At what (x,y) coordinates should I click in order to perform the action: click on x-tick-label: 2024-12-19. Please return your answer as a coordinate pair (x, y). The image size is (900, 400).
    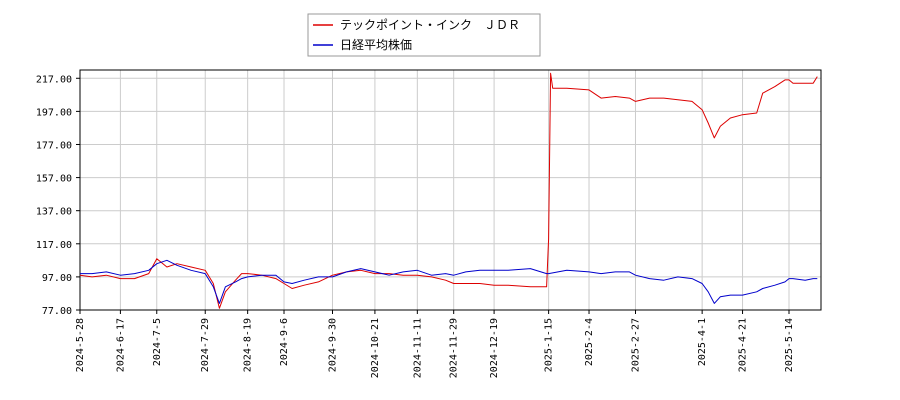
    Looking at the image, I should click on (494, 348).